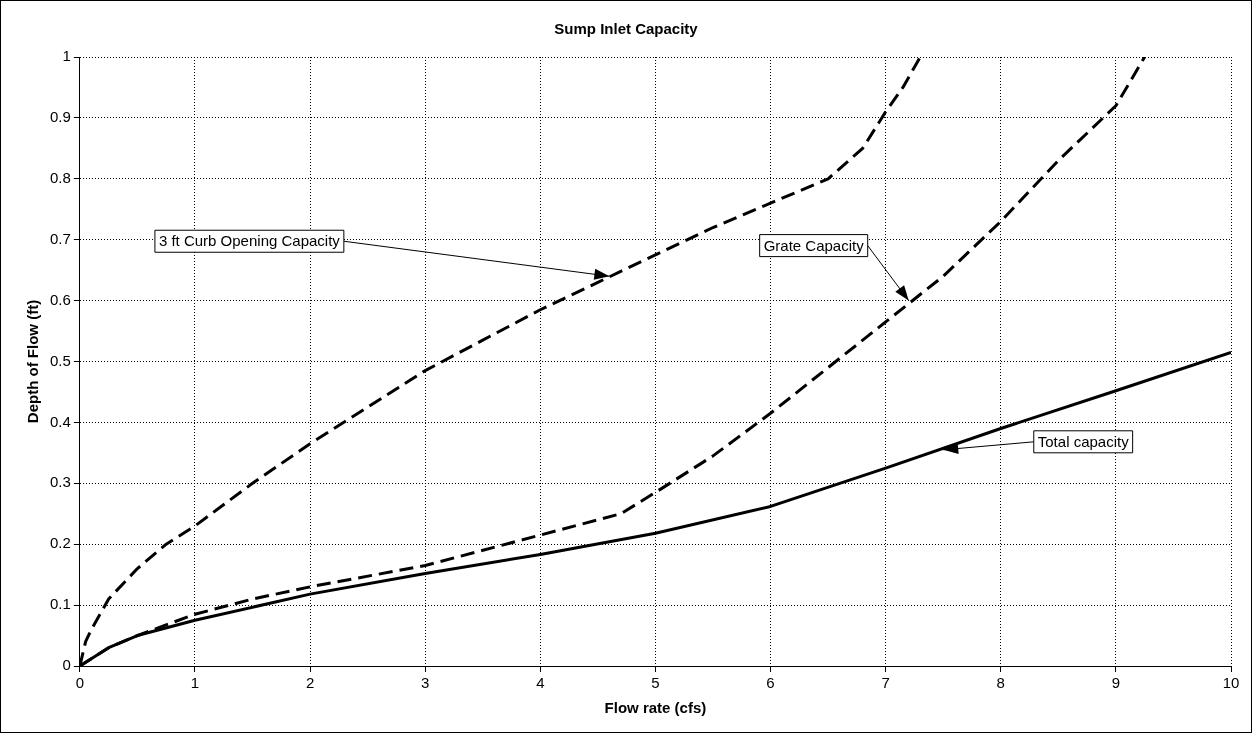 The width and height of the screenshot is (1252, 733). Describe the element at coordinates (60, 360) in the screenshot. I see `y-tick-label: 0.5` at that location.